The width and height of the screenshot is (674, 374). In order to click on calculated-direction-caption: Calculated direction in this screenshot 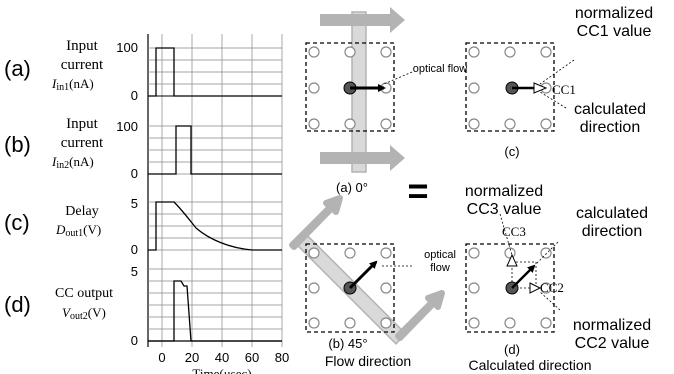, I will do `click(530, 365)`.